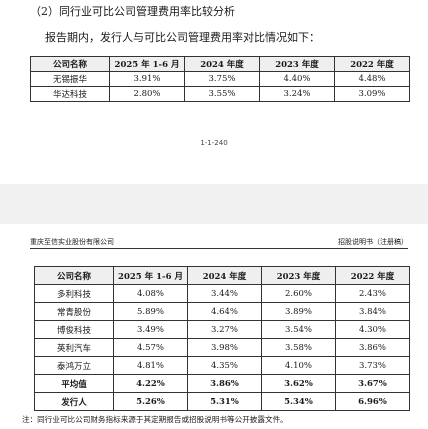 This screenshot has width=428, height=429. What do you see at coordinates (298, 293) in the screenshot?
I see `value-cell: 2.60%` at bounding box center [298, 293].